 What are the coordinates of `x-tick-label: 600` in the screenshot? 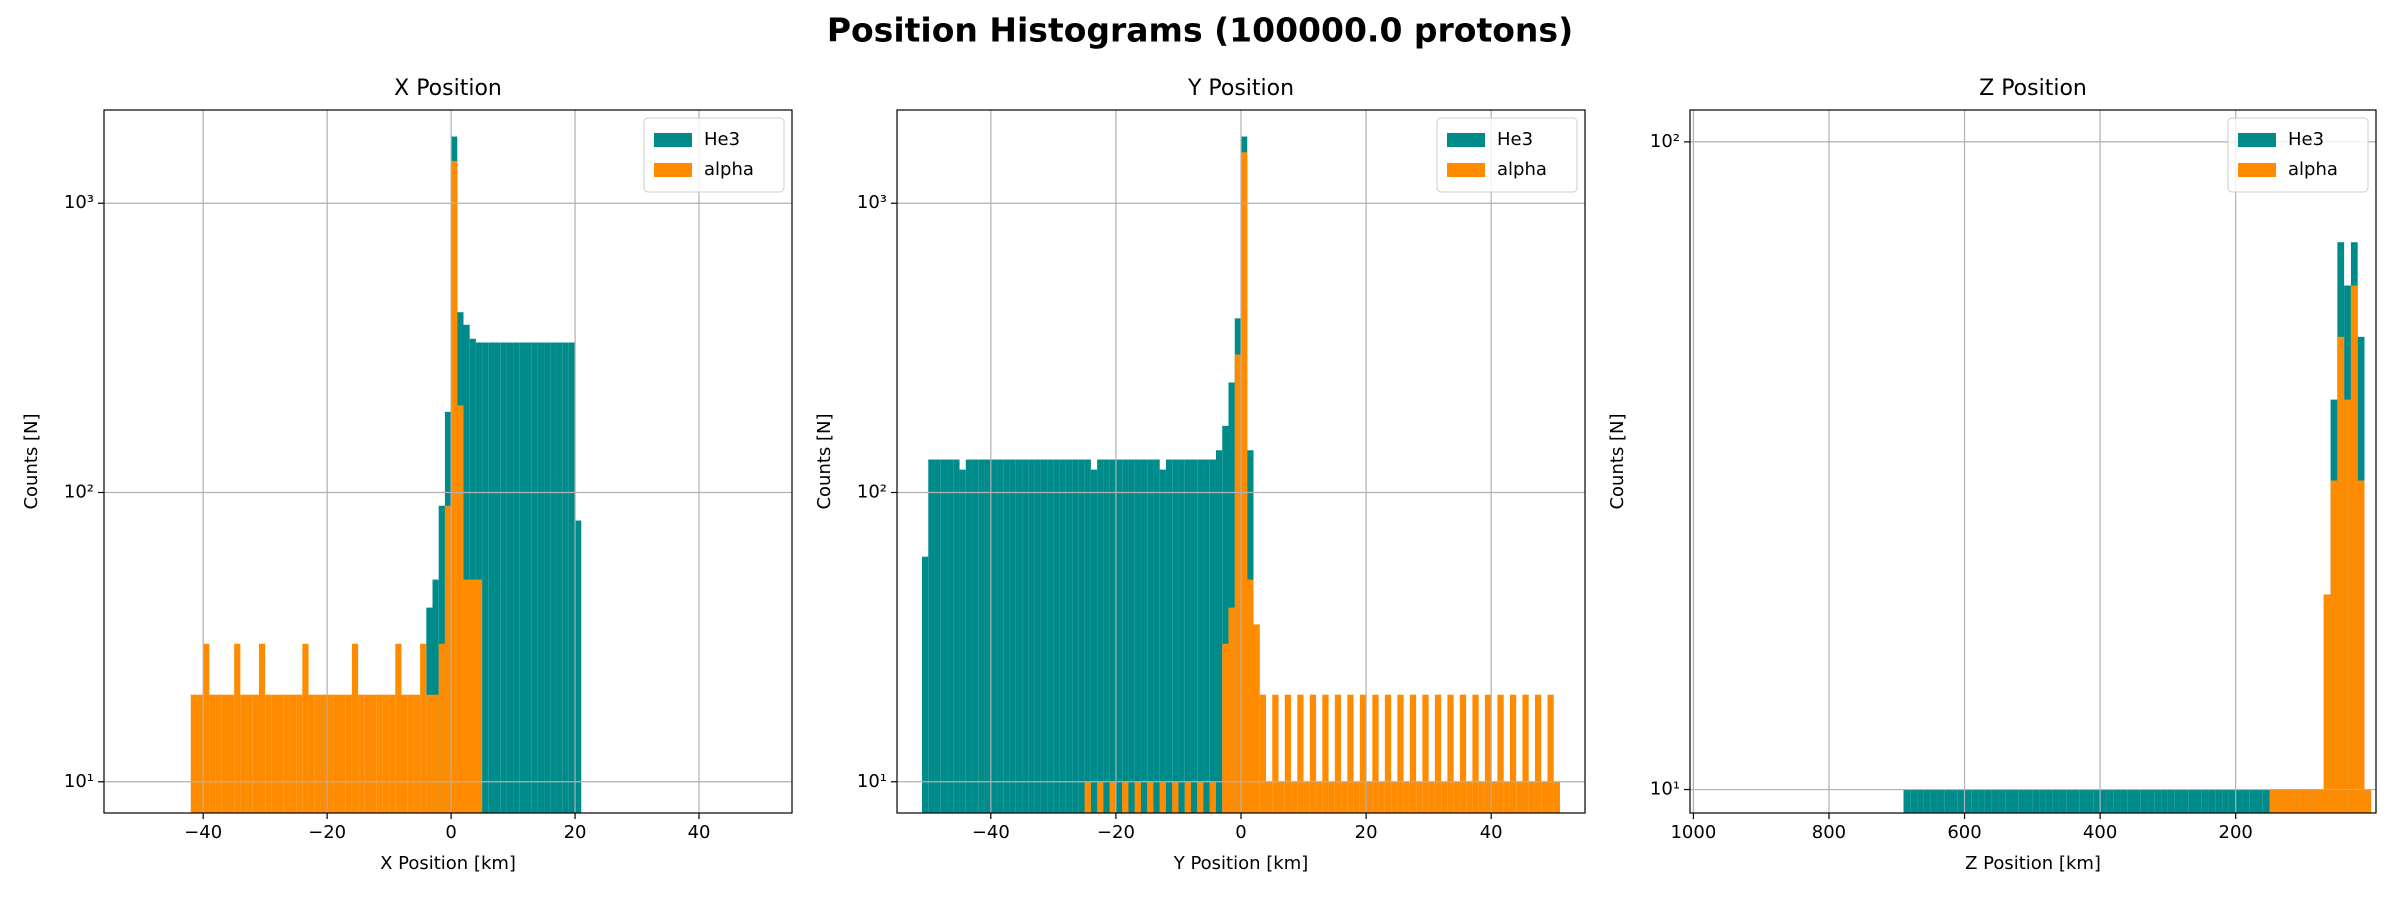 It's located at (1964, 832).